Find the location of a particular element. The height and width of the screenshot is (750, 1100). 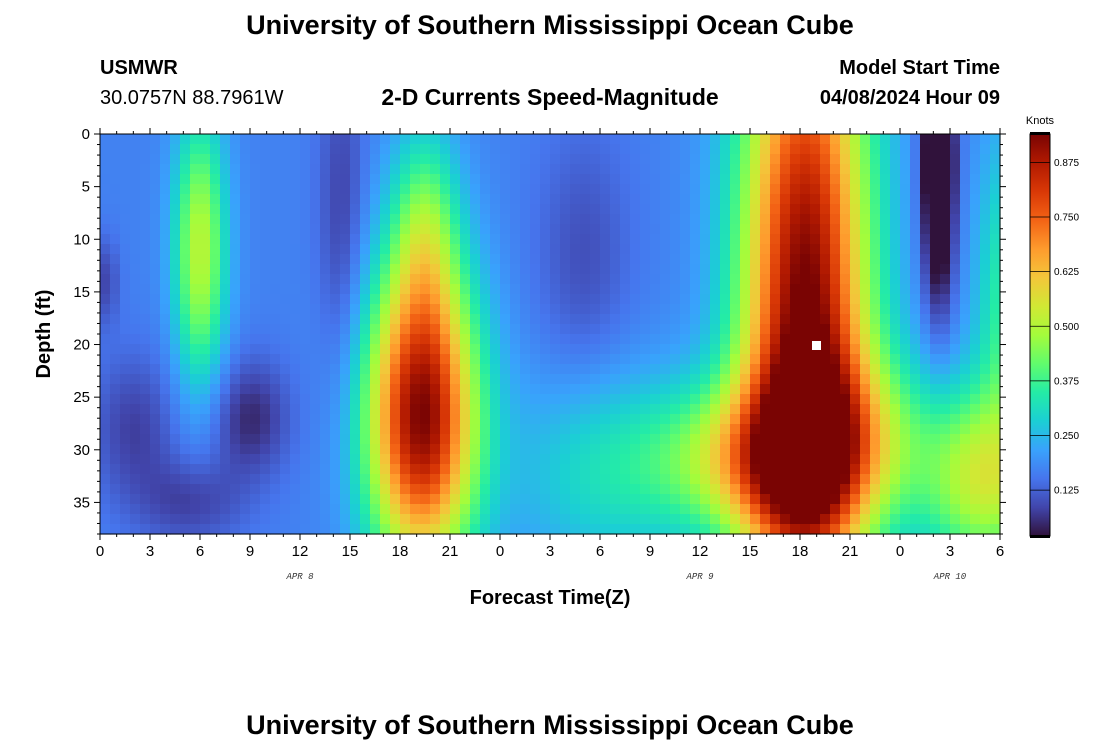

x-tick-label: 21 is located at coordinates (450, 551).